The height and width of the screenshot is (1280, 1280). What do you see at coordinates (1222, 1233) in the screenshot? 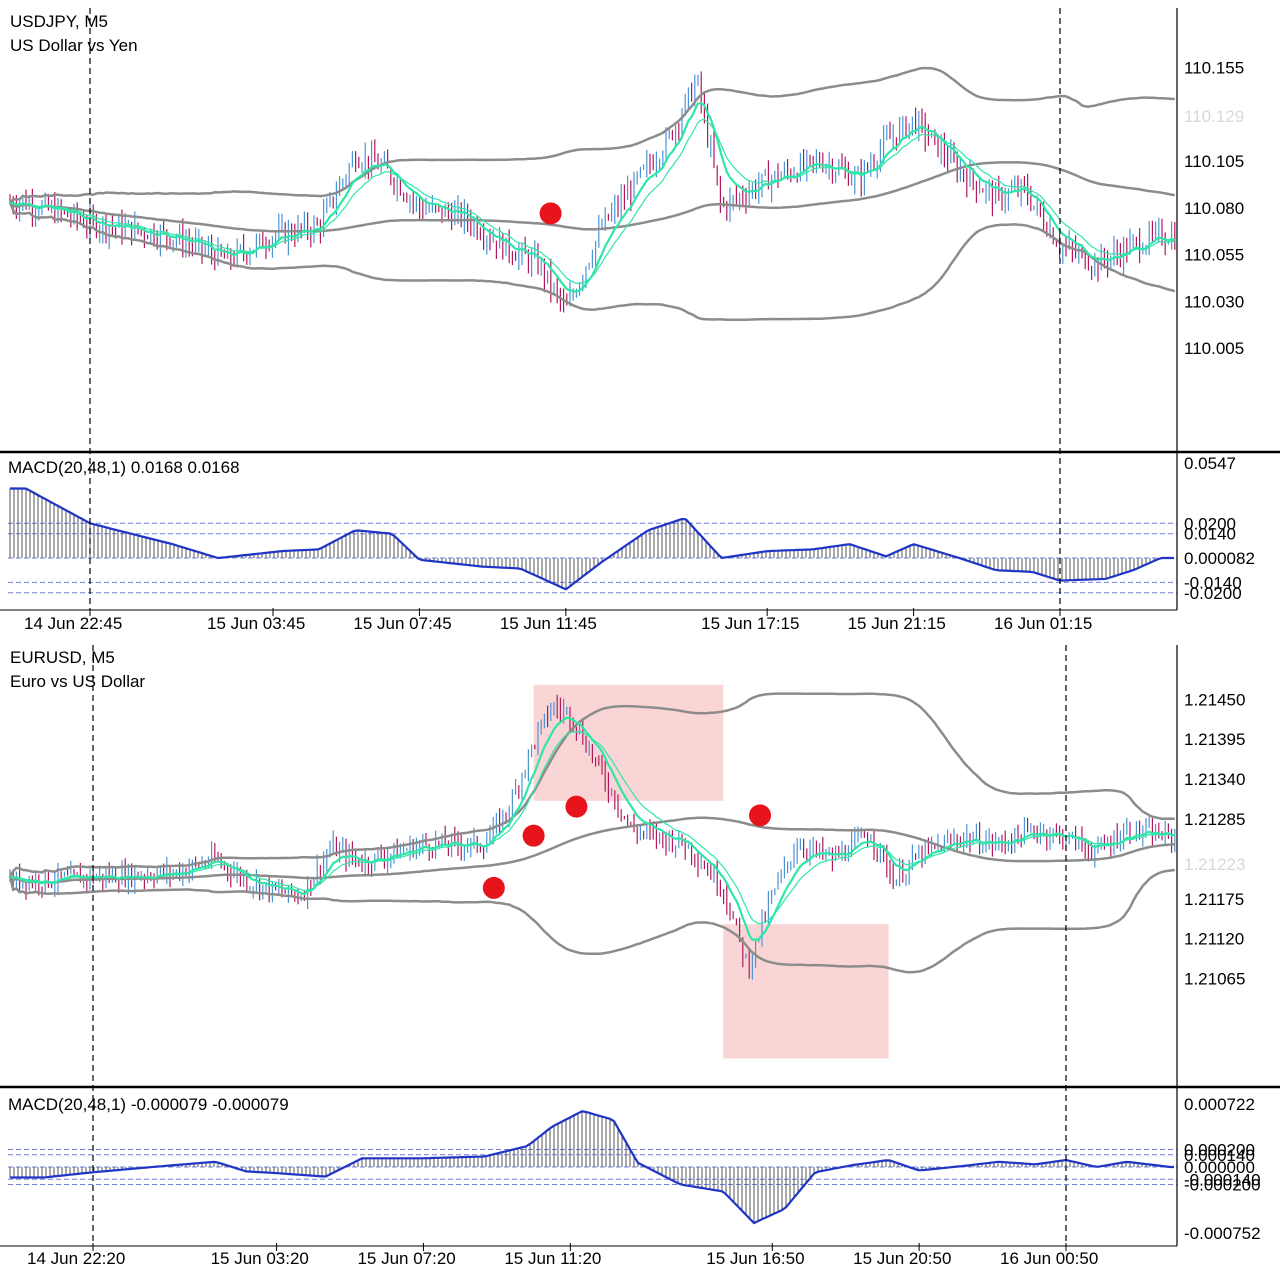
I see `eurusd-macd-y-tick-6: -0.000752` at bounding box center [1222, 1233].